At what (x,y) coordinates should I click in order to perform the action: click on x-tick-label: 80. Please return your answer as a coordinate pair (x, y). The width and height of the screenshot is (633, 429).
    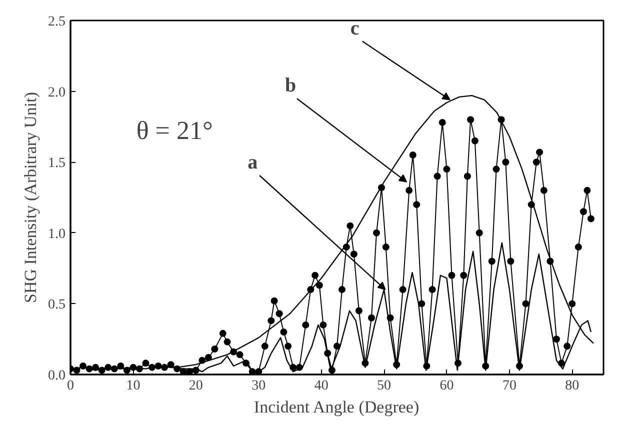
    Looking at the image, I should click on (572, 386).